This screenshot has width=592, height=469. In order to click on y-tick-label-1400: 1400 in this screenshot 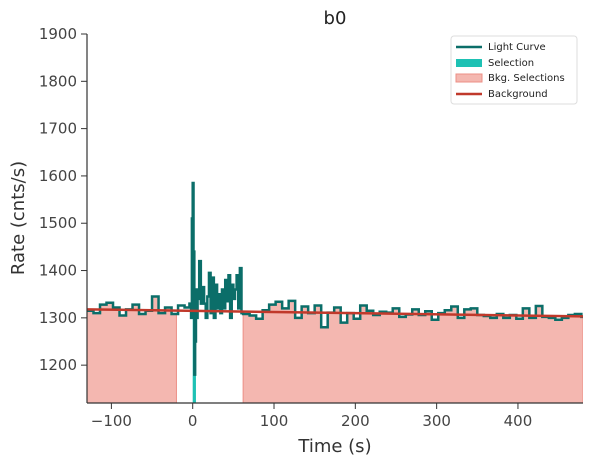, I will do `click(58, 271)`.